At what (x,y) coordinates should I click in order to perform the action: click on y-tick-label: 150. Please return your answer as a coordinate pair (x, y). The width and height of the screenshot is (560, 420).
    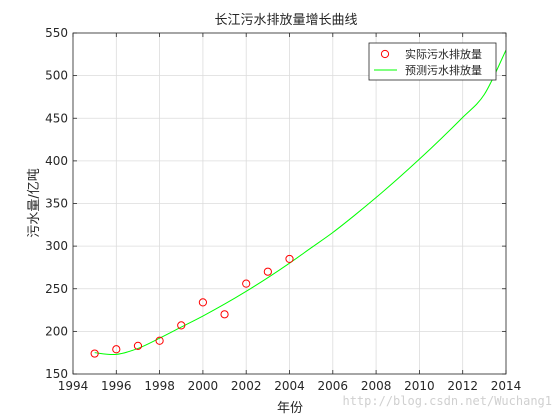
    Looking at the image, I should click on (56, 374).